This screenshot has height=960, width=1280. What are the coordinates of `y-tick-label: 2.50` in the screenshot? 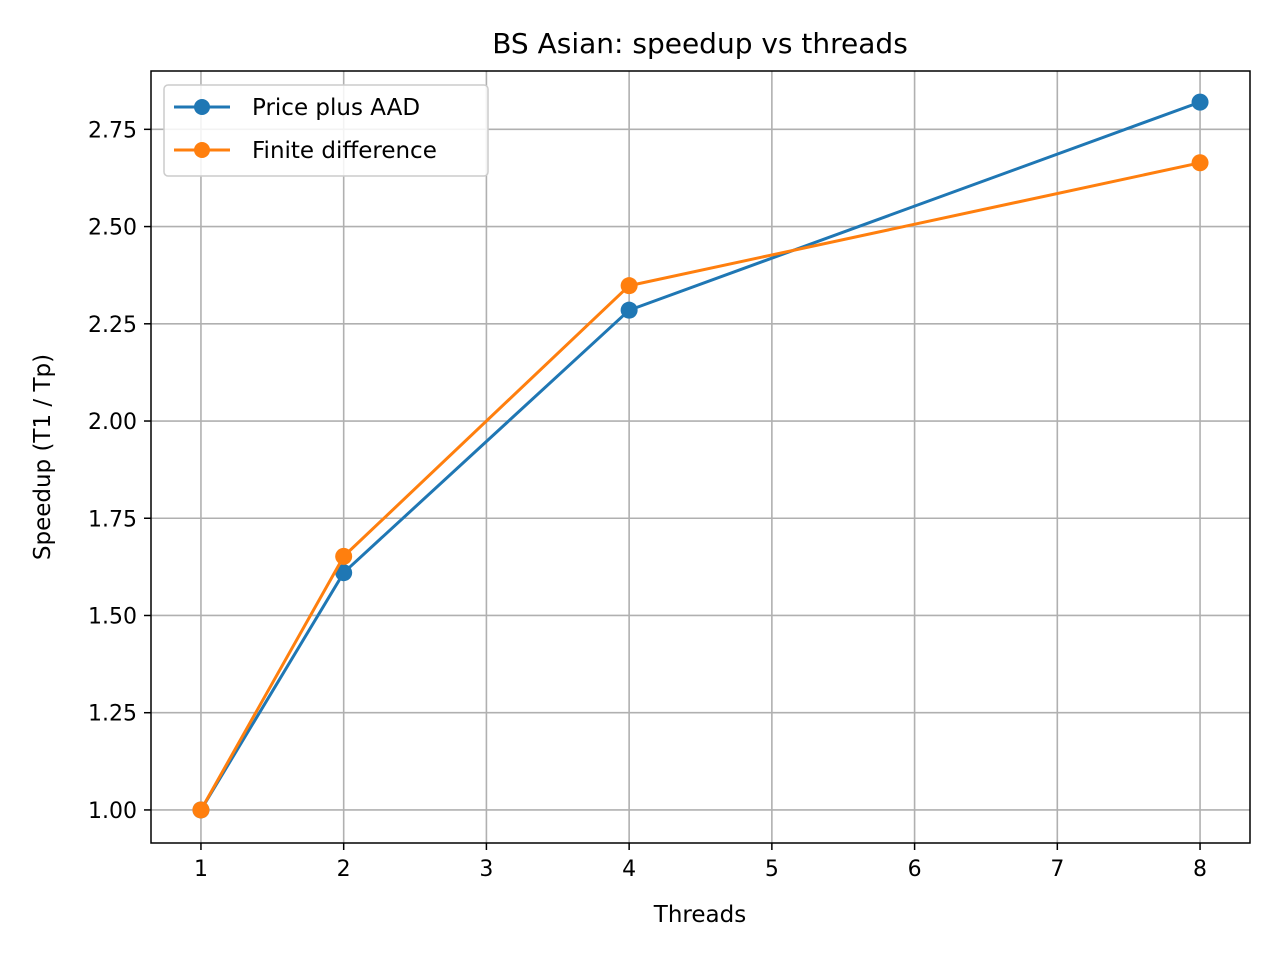 It's located at (112, 228).